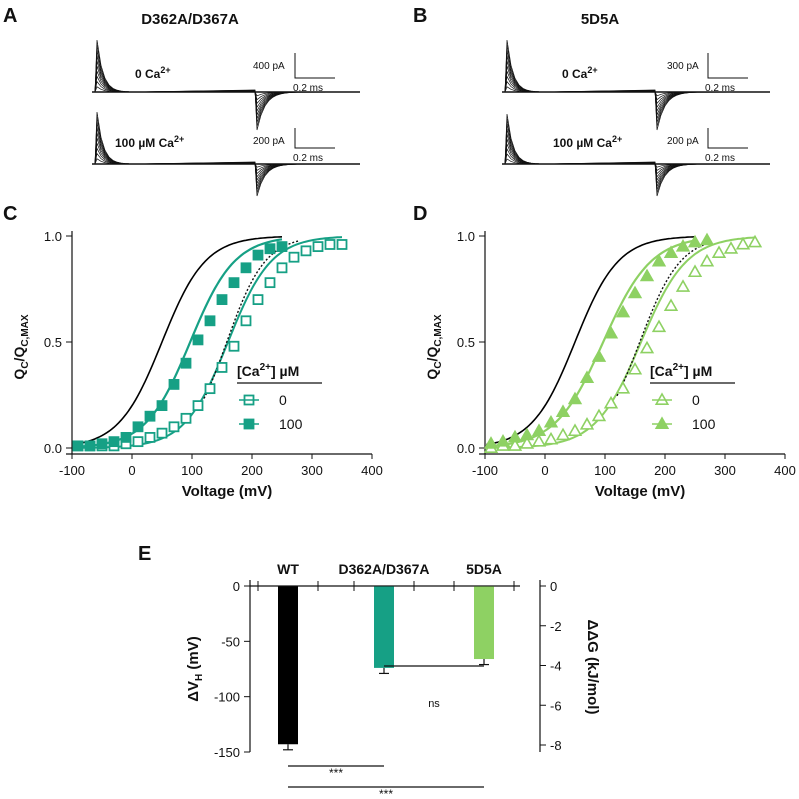 The image size is (799, 799). What do you see at coordinates (434, 704) in the screenshot?
I see `e-sig-ns: ns` at bounding box center [434, 704].